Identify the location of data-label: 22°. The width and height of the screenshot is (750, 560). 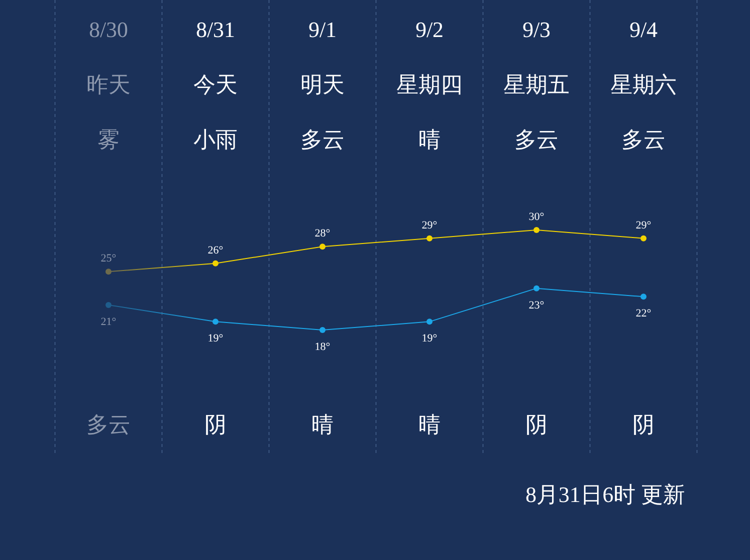
(644, 314).